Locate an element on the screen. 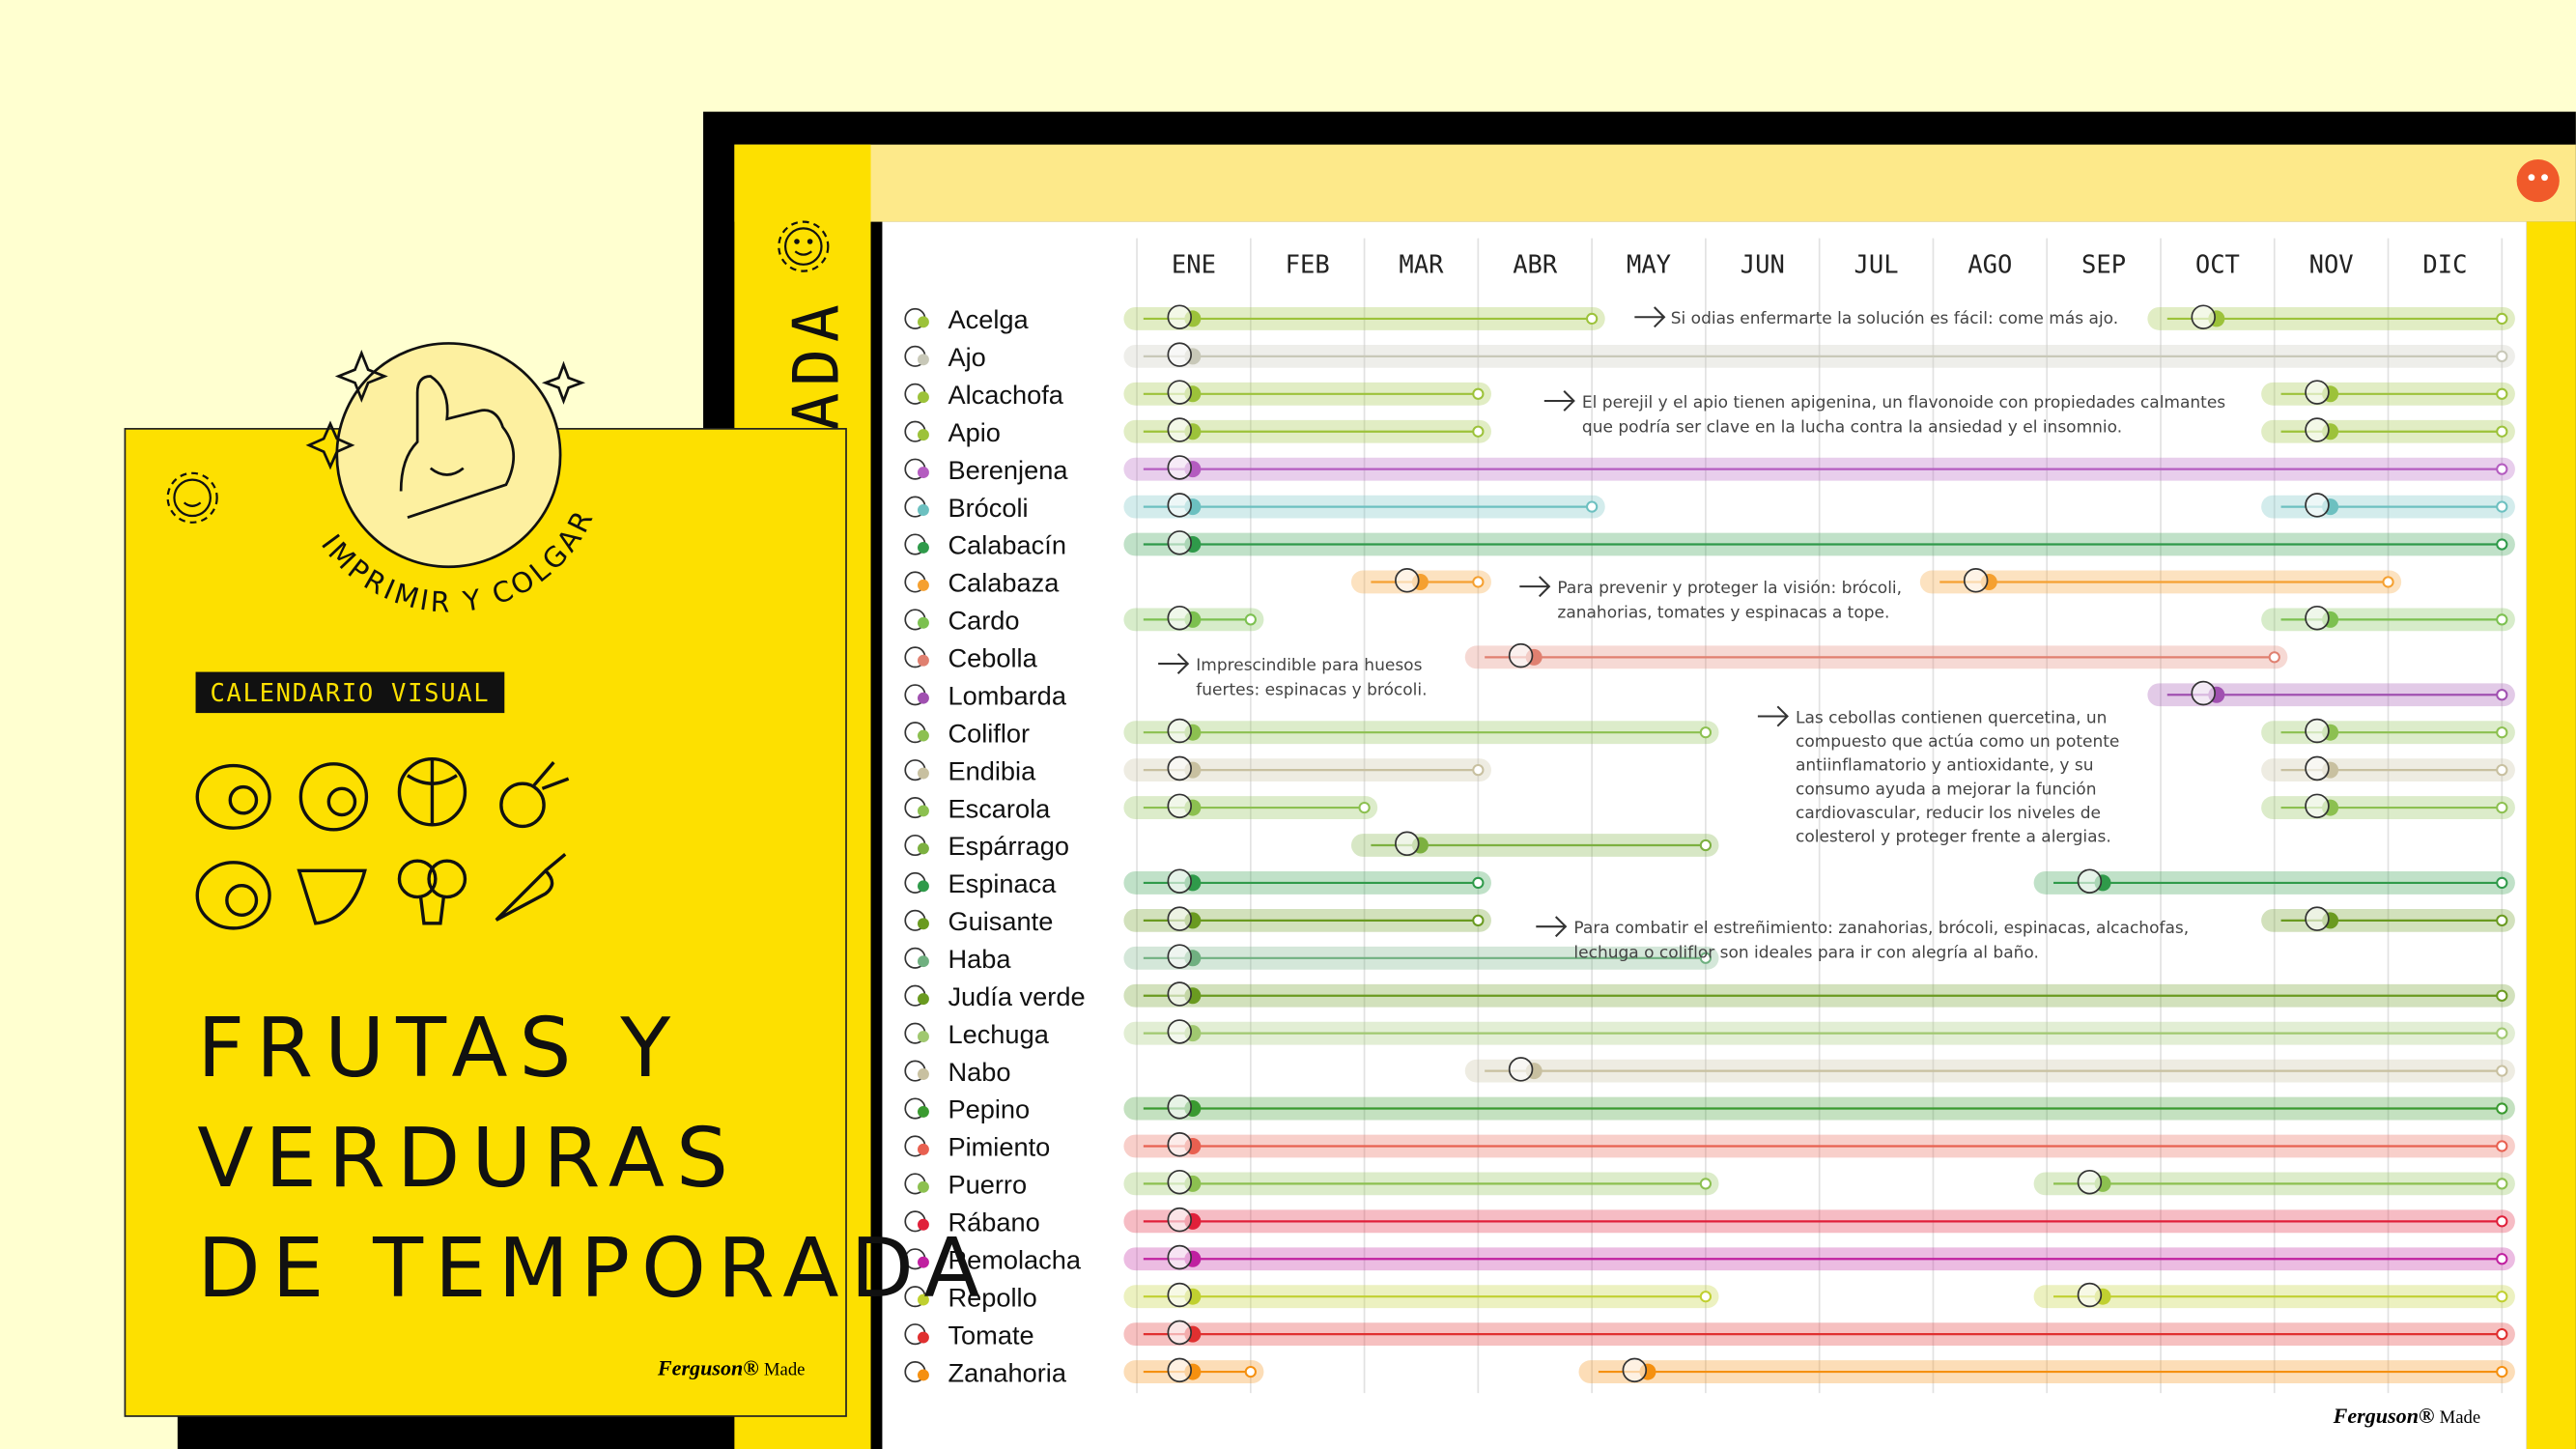 The height and width of the screenshot is (1449, 2576). cover-label: CALENDARIO VISUAL is located at coordinates (350, 693).